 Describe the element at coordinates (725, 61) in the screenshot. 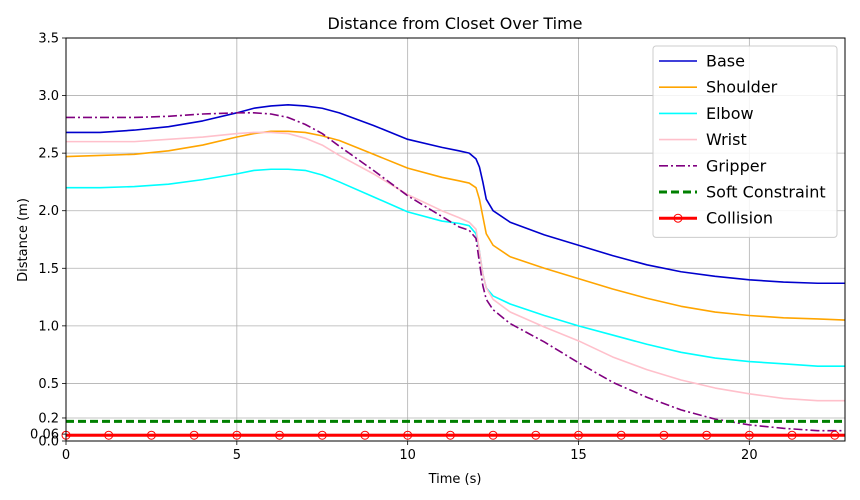

I see `legend-label-base: Base` at that location.